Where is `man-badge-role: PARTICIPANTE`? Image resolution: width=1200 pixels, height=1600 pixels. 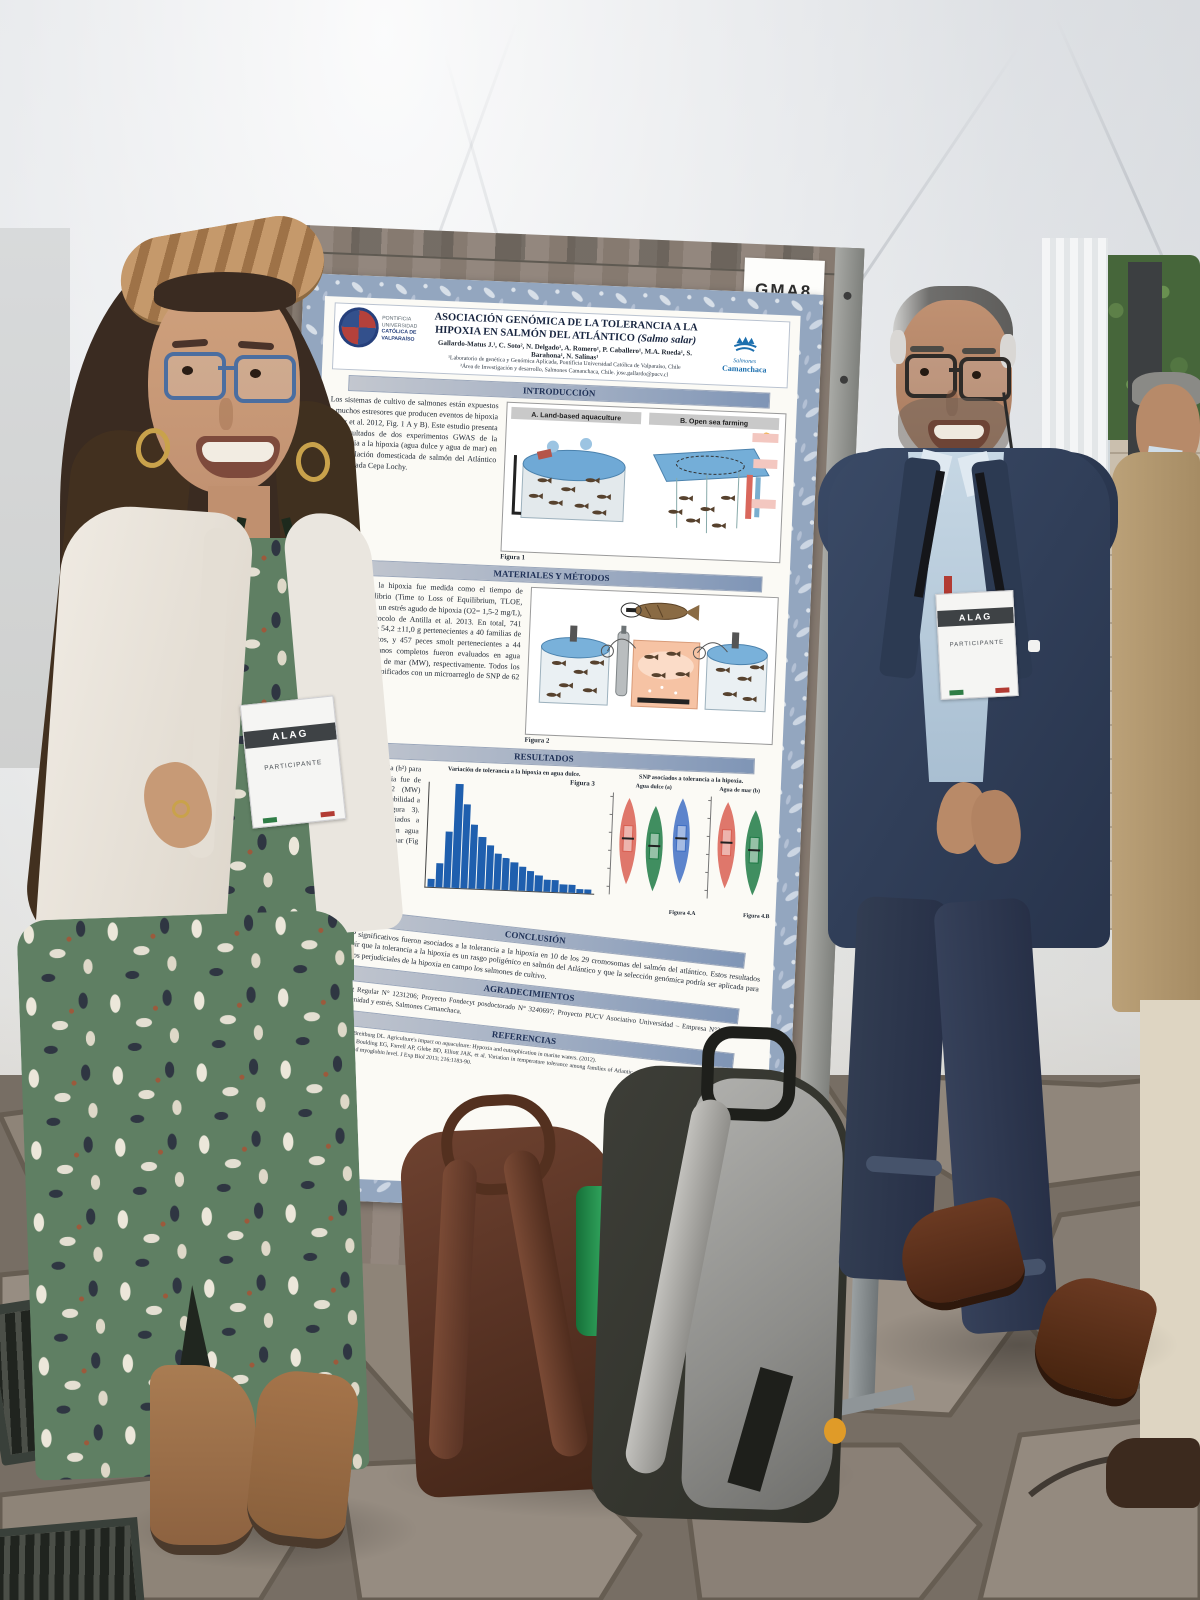 man-badge-role: PARTICIPANTE is located at coordinates (977, 644).